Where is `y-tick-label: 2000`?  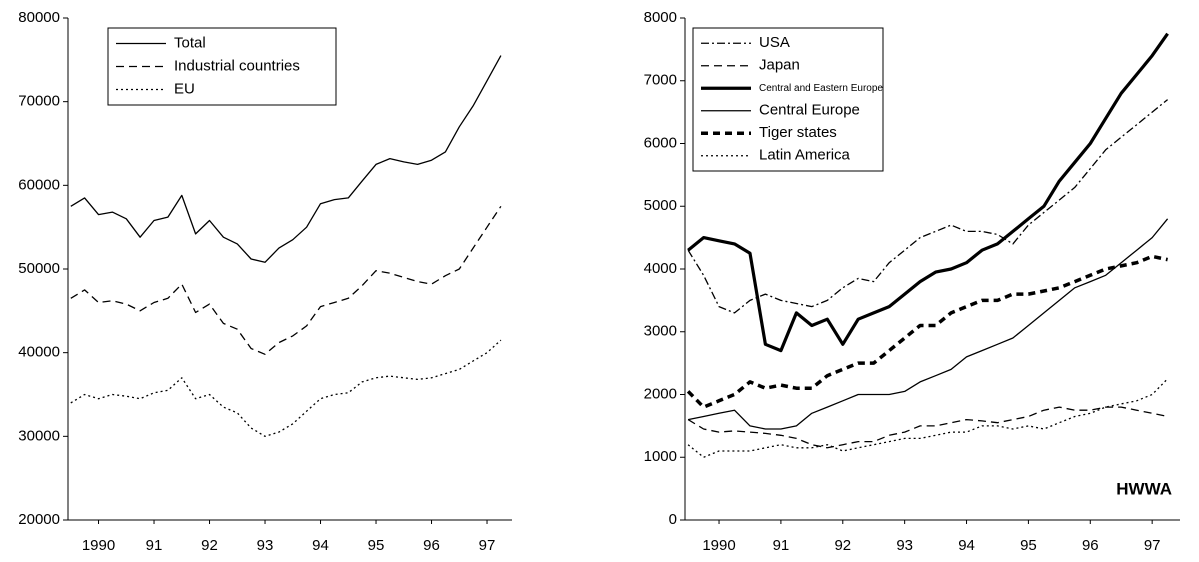 y-tick-label: 2000 is located at coordinates (660, 393).